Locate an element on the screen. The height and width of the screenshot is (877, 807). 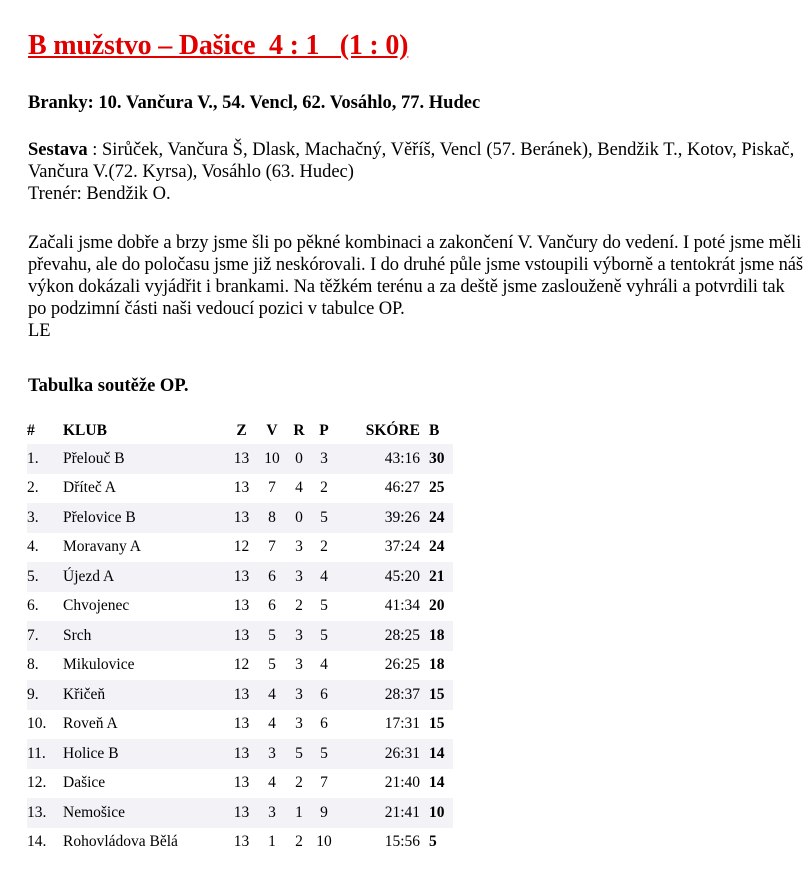
table-cell: 1. is located at coordinates (33, 458).